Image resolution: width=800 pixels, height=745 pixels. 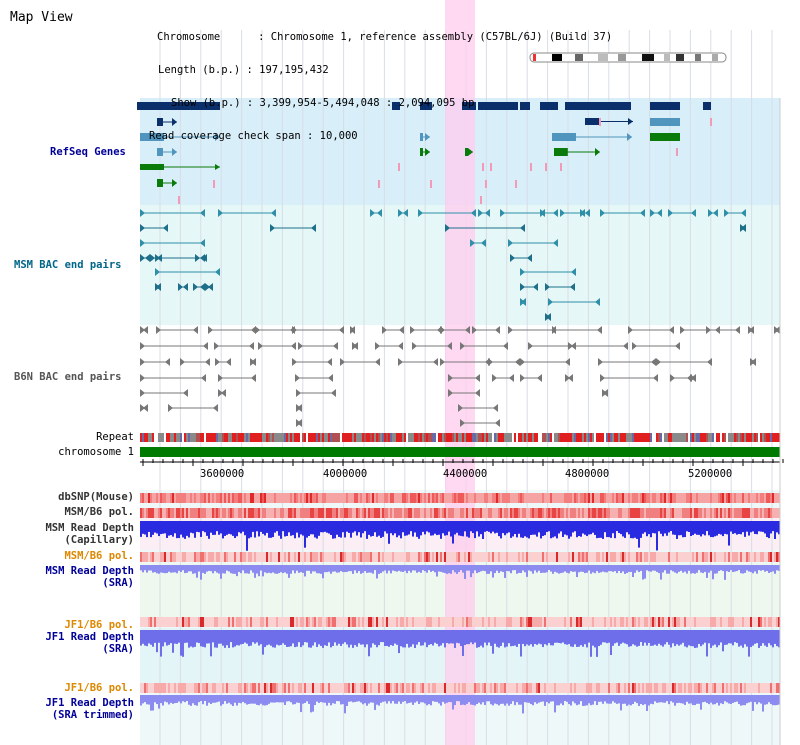 What do you see at coordinates (99, 556) in the screenshot?
I see `track-label-msm-b6-pol-2: MSM/B6 pol.` at bounding box center [99, 556].